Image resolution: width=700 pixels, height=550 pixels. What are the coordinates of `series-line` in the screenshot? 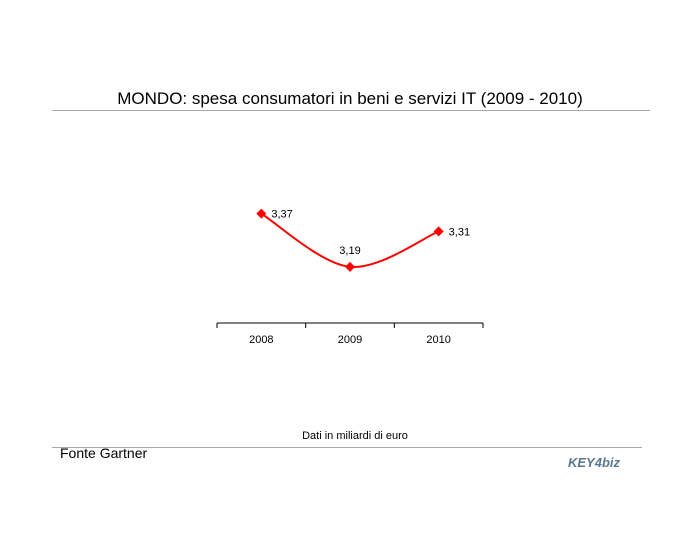 It's located at (350, 240).